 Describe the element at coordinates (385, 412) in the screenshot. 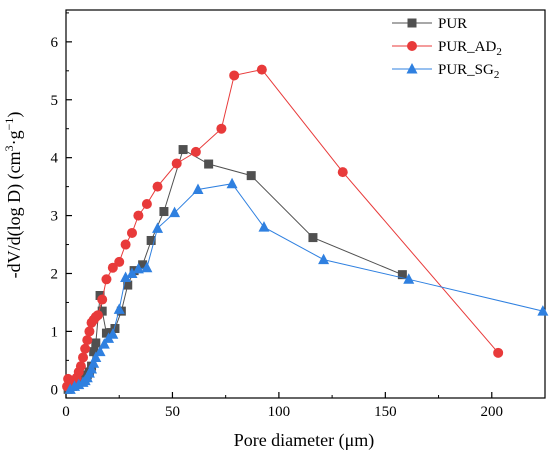

I see `x-tick-label: 150` at that location.